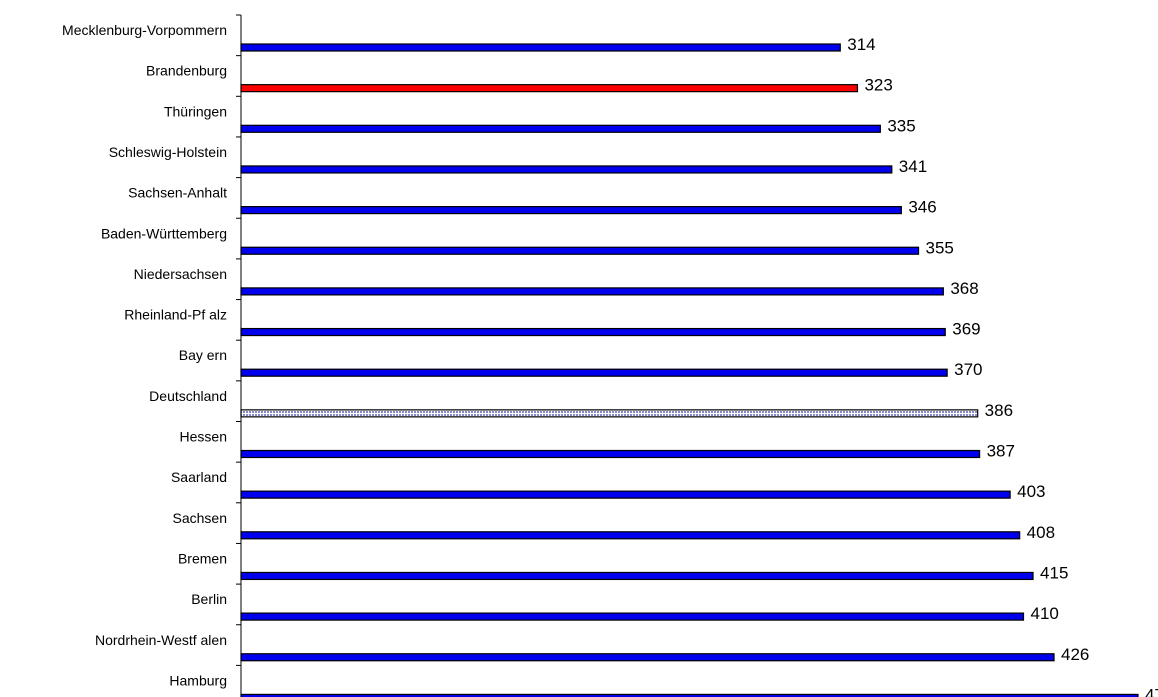 Image resolution: width=1158 pixels, height=697 pixels. I want to click on data-label: 403, so click(1031, 491).